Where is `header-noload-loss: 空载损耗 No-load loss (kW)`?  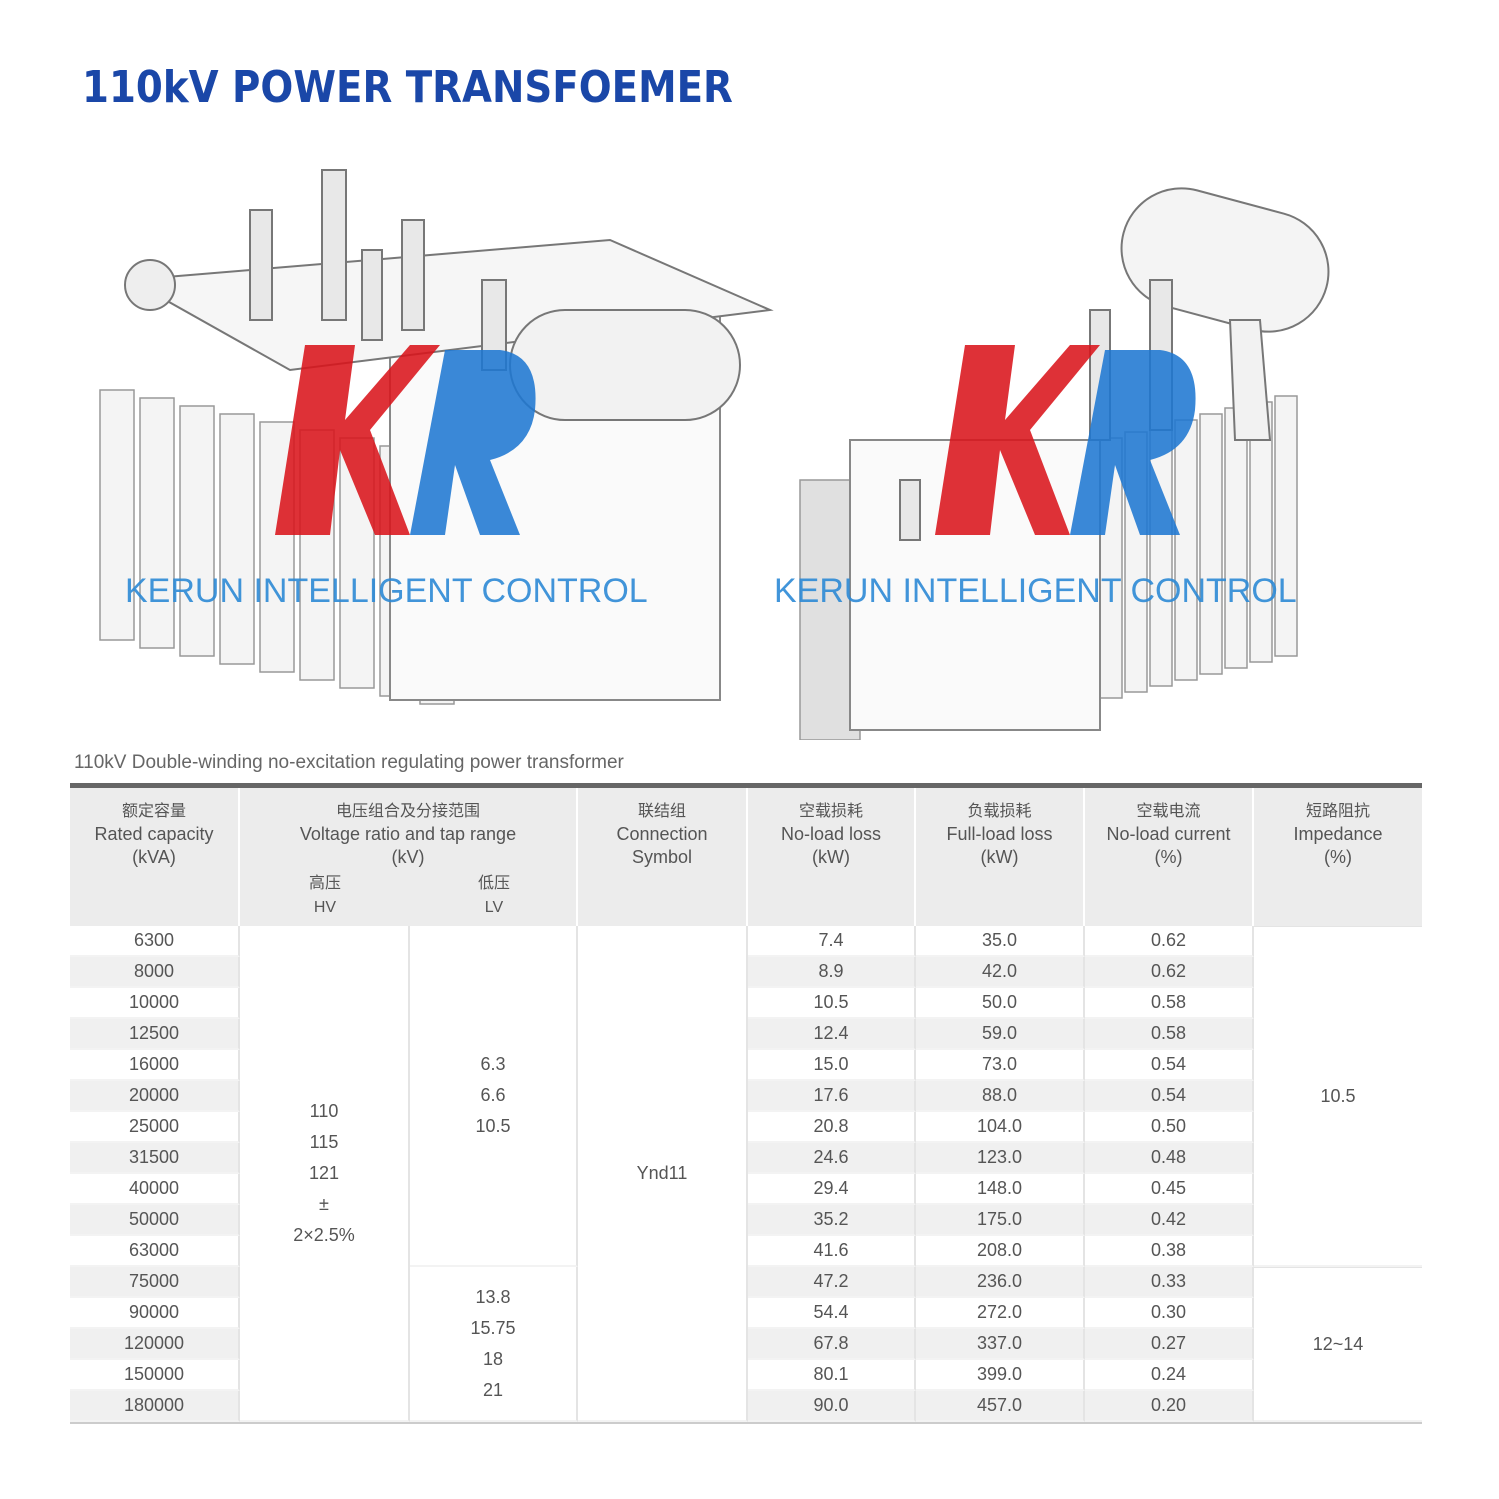 header-noload-loss: 空载损耗 No-load loss (kW) is located at coordinates (832, 857).